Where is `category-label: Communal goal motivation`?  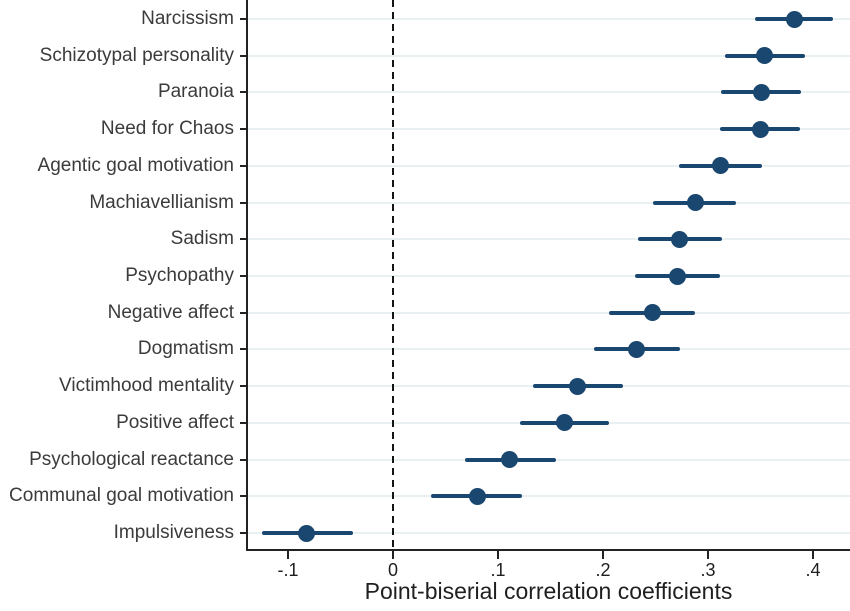 category-label: Communal goal motivation is located at coordinates (121, 496).